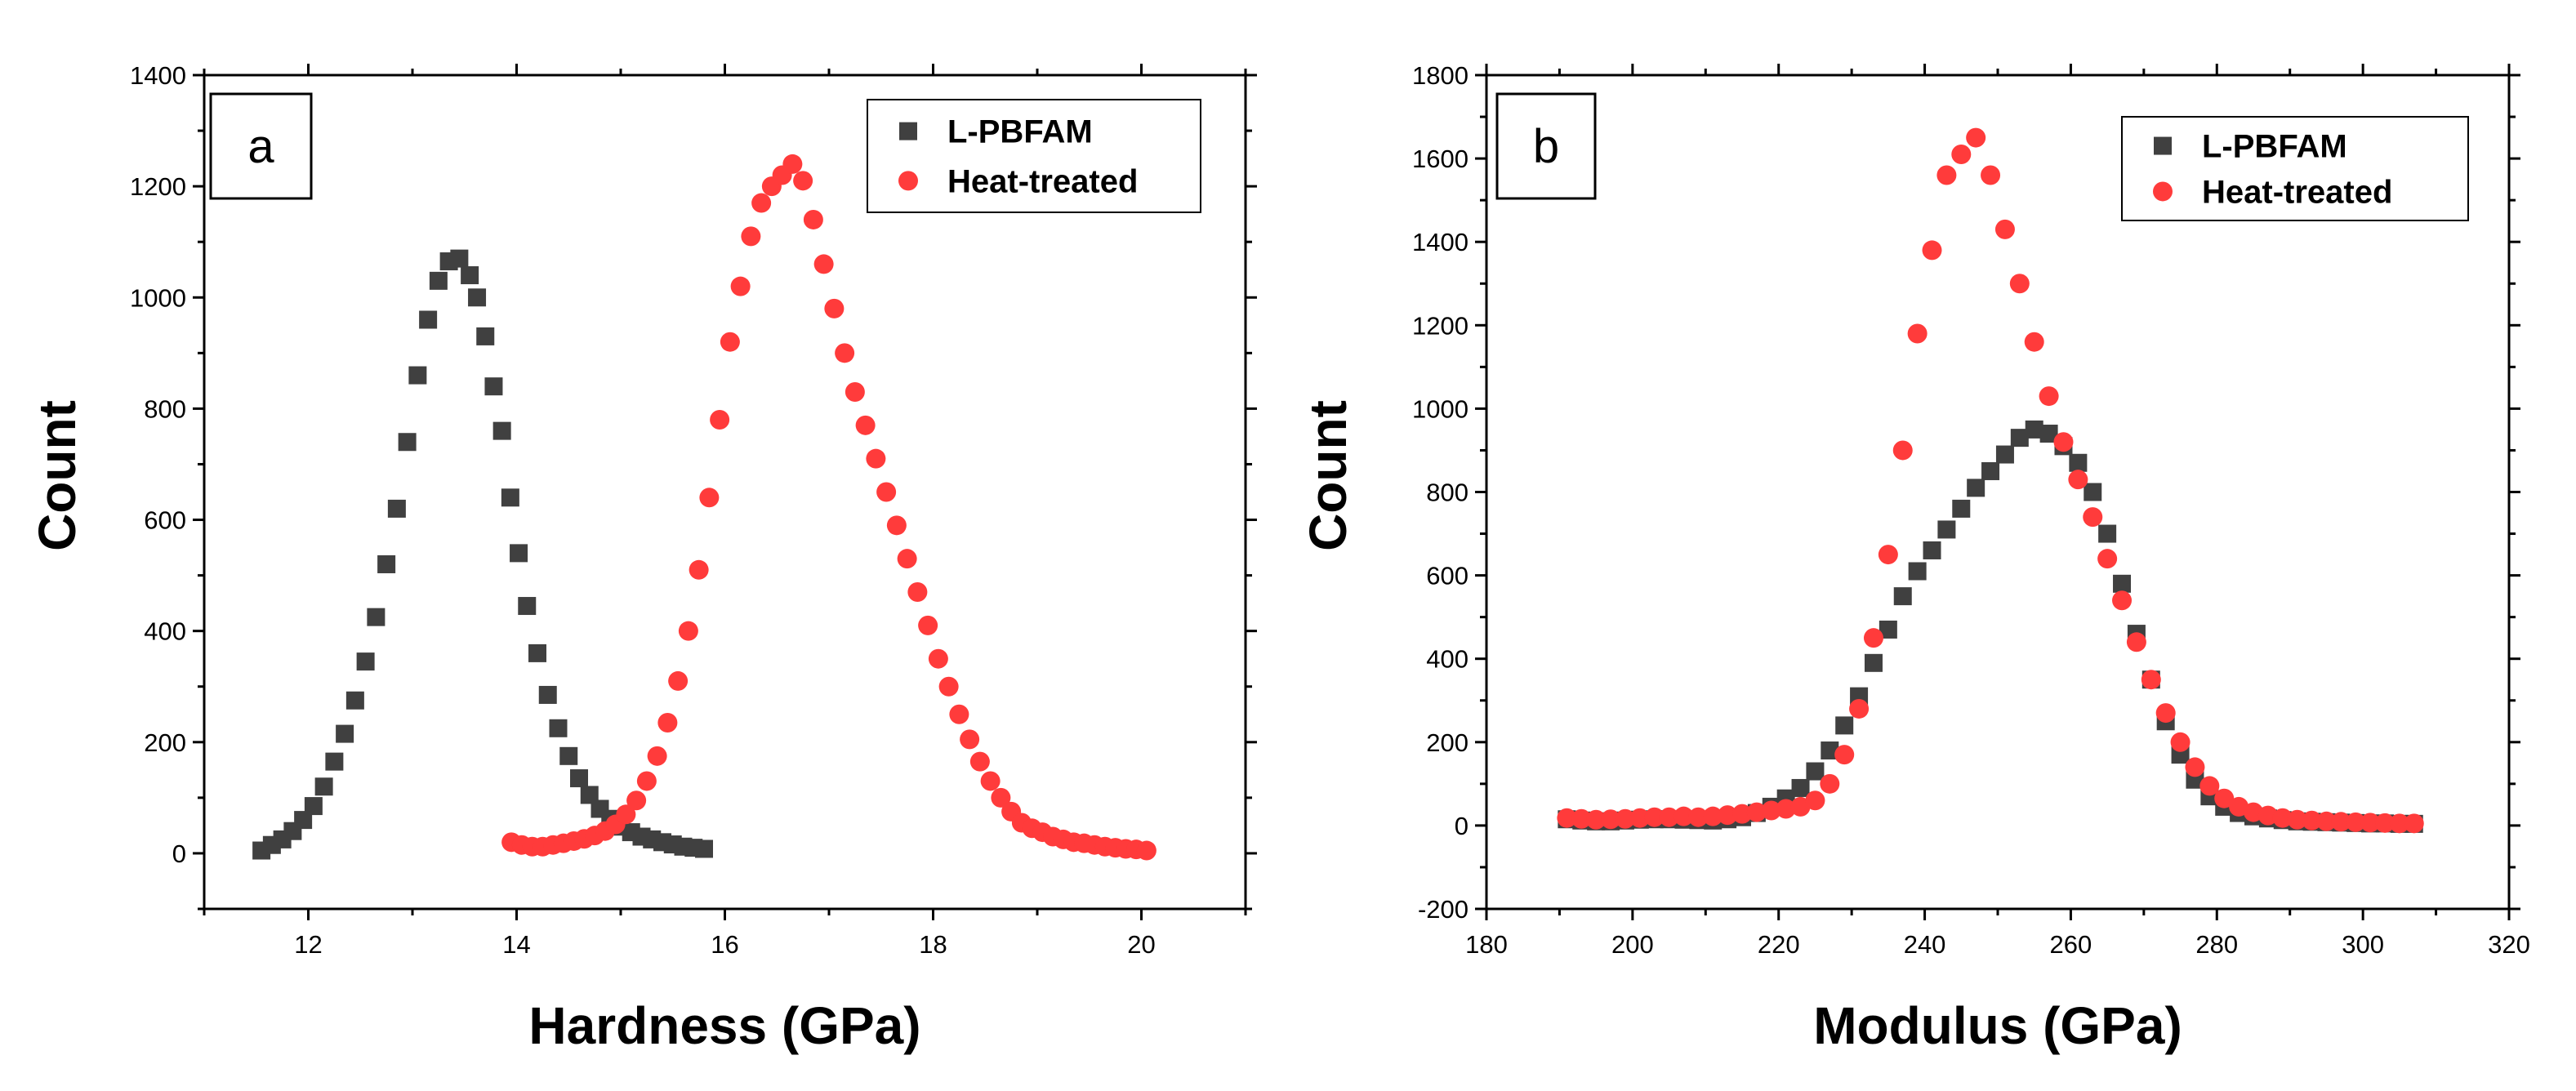 The width and height of the screenshot is (2576, 1091). I want to click on panel-b-legend-label: Heat-treated, so click(2297, 192).